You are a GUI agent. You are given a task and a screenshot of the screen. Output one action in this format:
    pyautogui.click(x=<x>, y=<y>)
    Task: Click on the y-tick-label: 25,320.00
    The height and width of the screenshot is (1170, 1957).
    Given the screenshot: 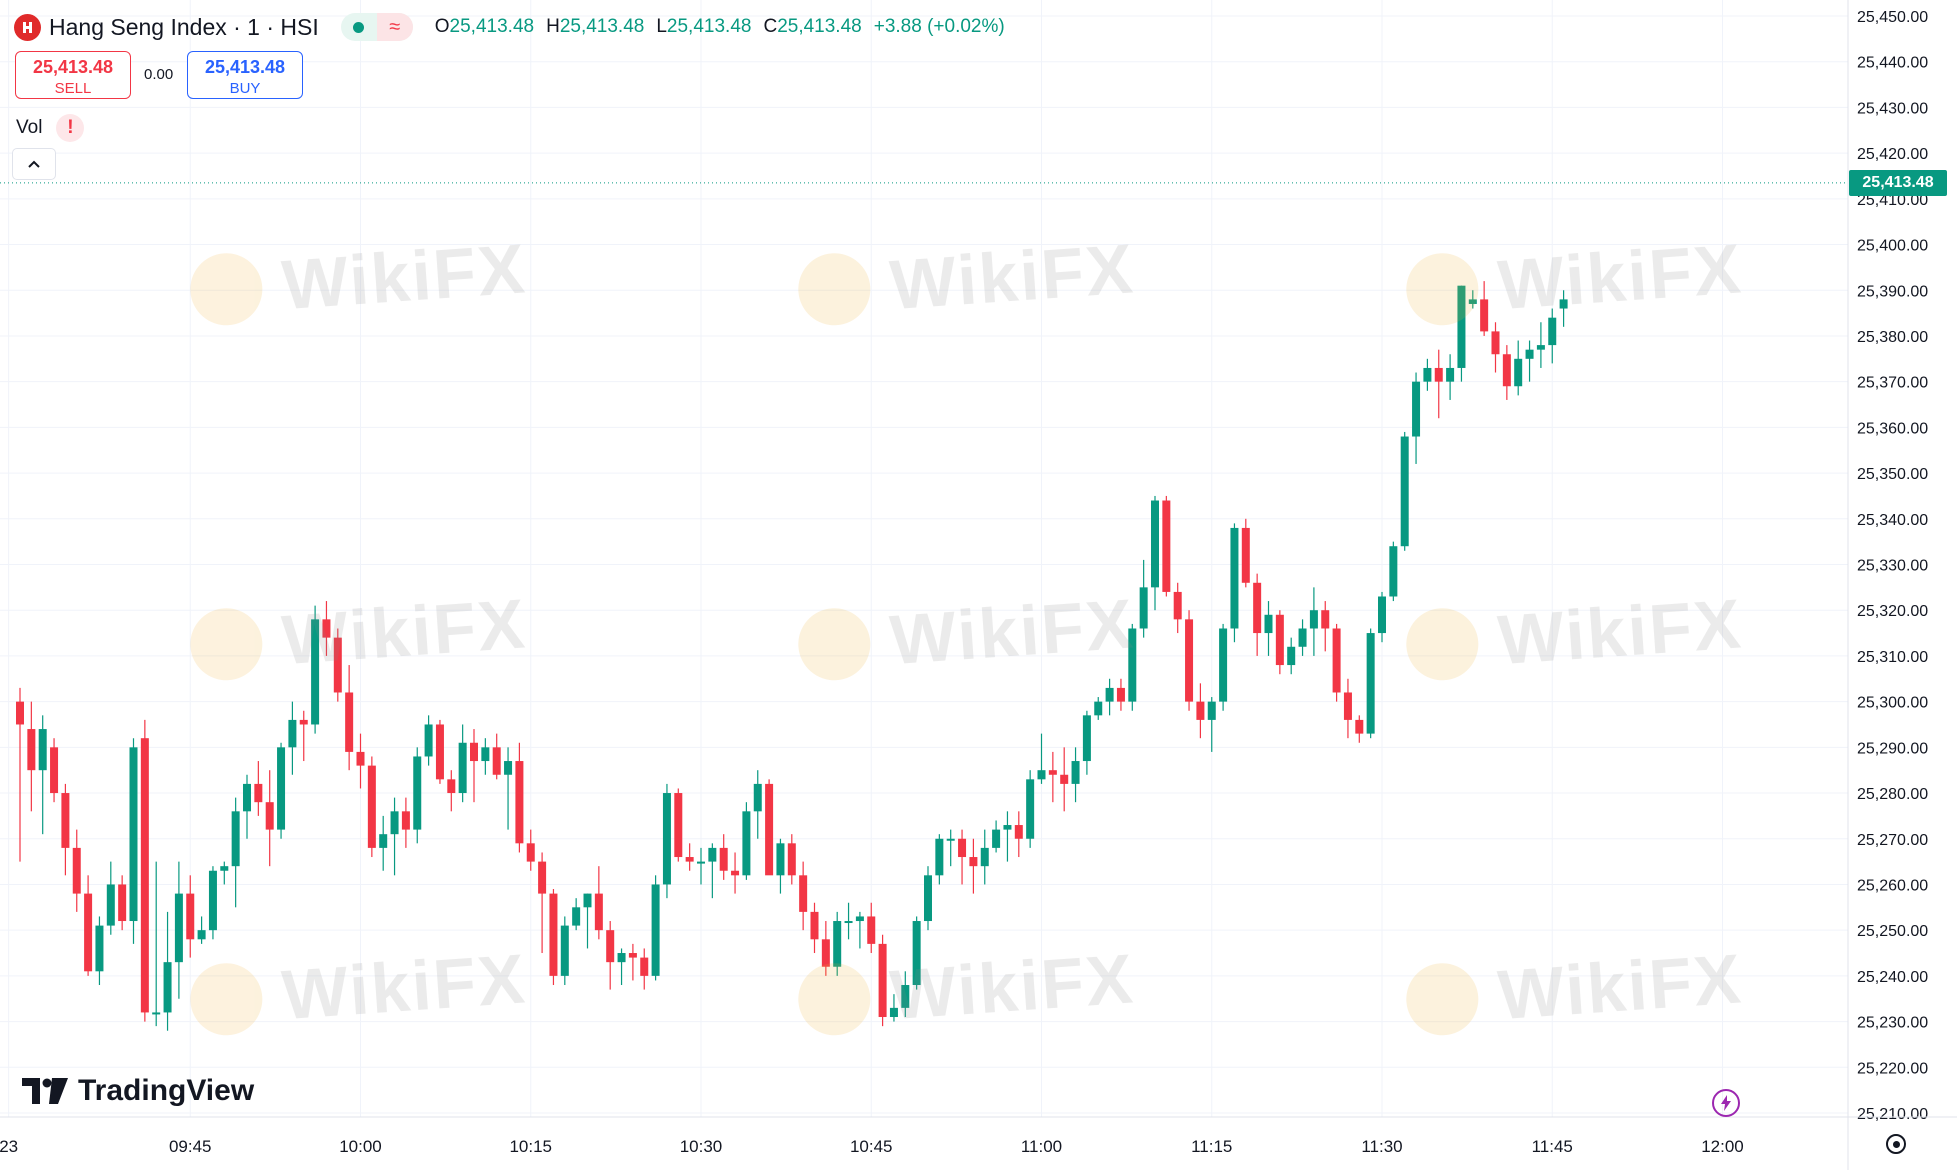 What is the action you would take?
    pyautogui.click(x=1892, y=611)
    